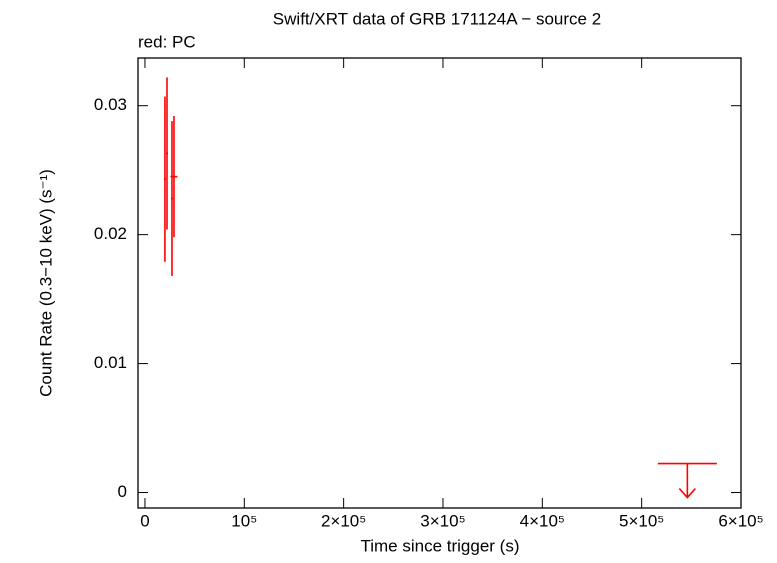 The width and height of the screenshot is (777, 563). I want to click on y-axis-label: Count Rate (0.3−10 keV) (s⁻¹), so click(45, 283).